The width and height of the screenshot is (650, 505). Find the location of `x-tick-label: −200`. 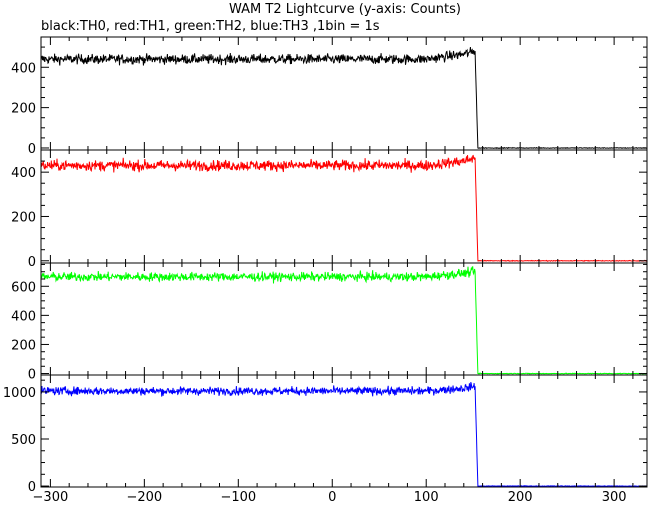

x-tick-label: −200 is located at coordinates (144, 497).